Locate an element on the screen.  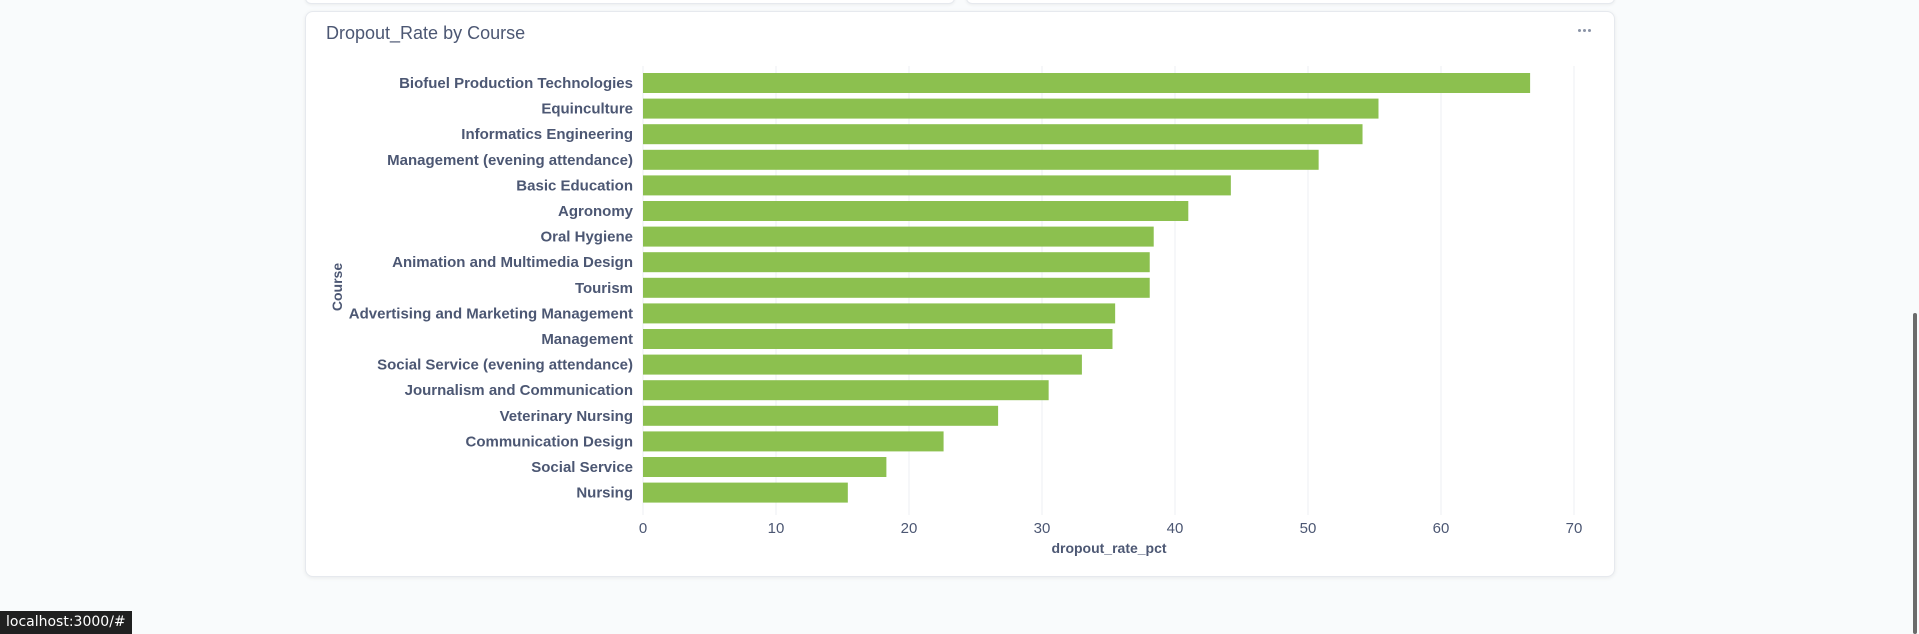
previous-card-right is located at coordinates (1290, 2).